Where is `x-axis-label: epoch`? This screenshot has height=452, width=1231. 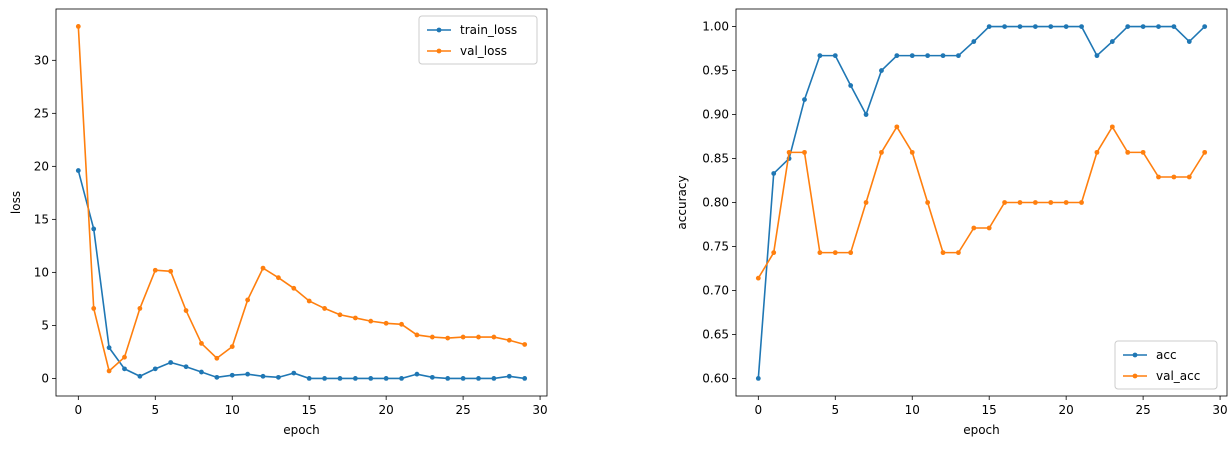
x-axis-label: epoch is located at coordinates (301, 430).